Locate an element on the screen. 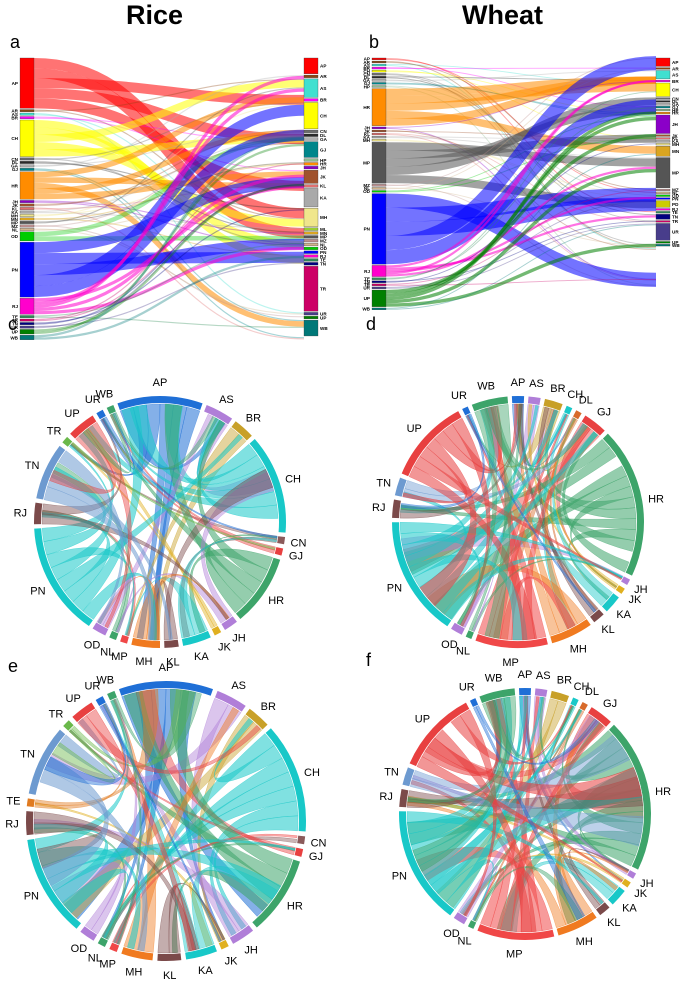  chord-tn is located at coordinates (521, 763).